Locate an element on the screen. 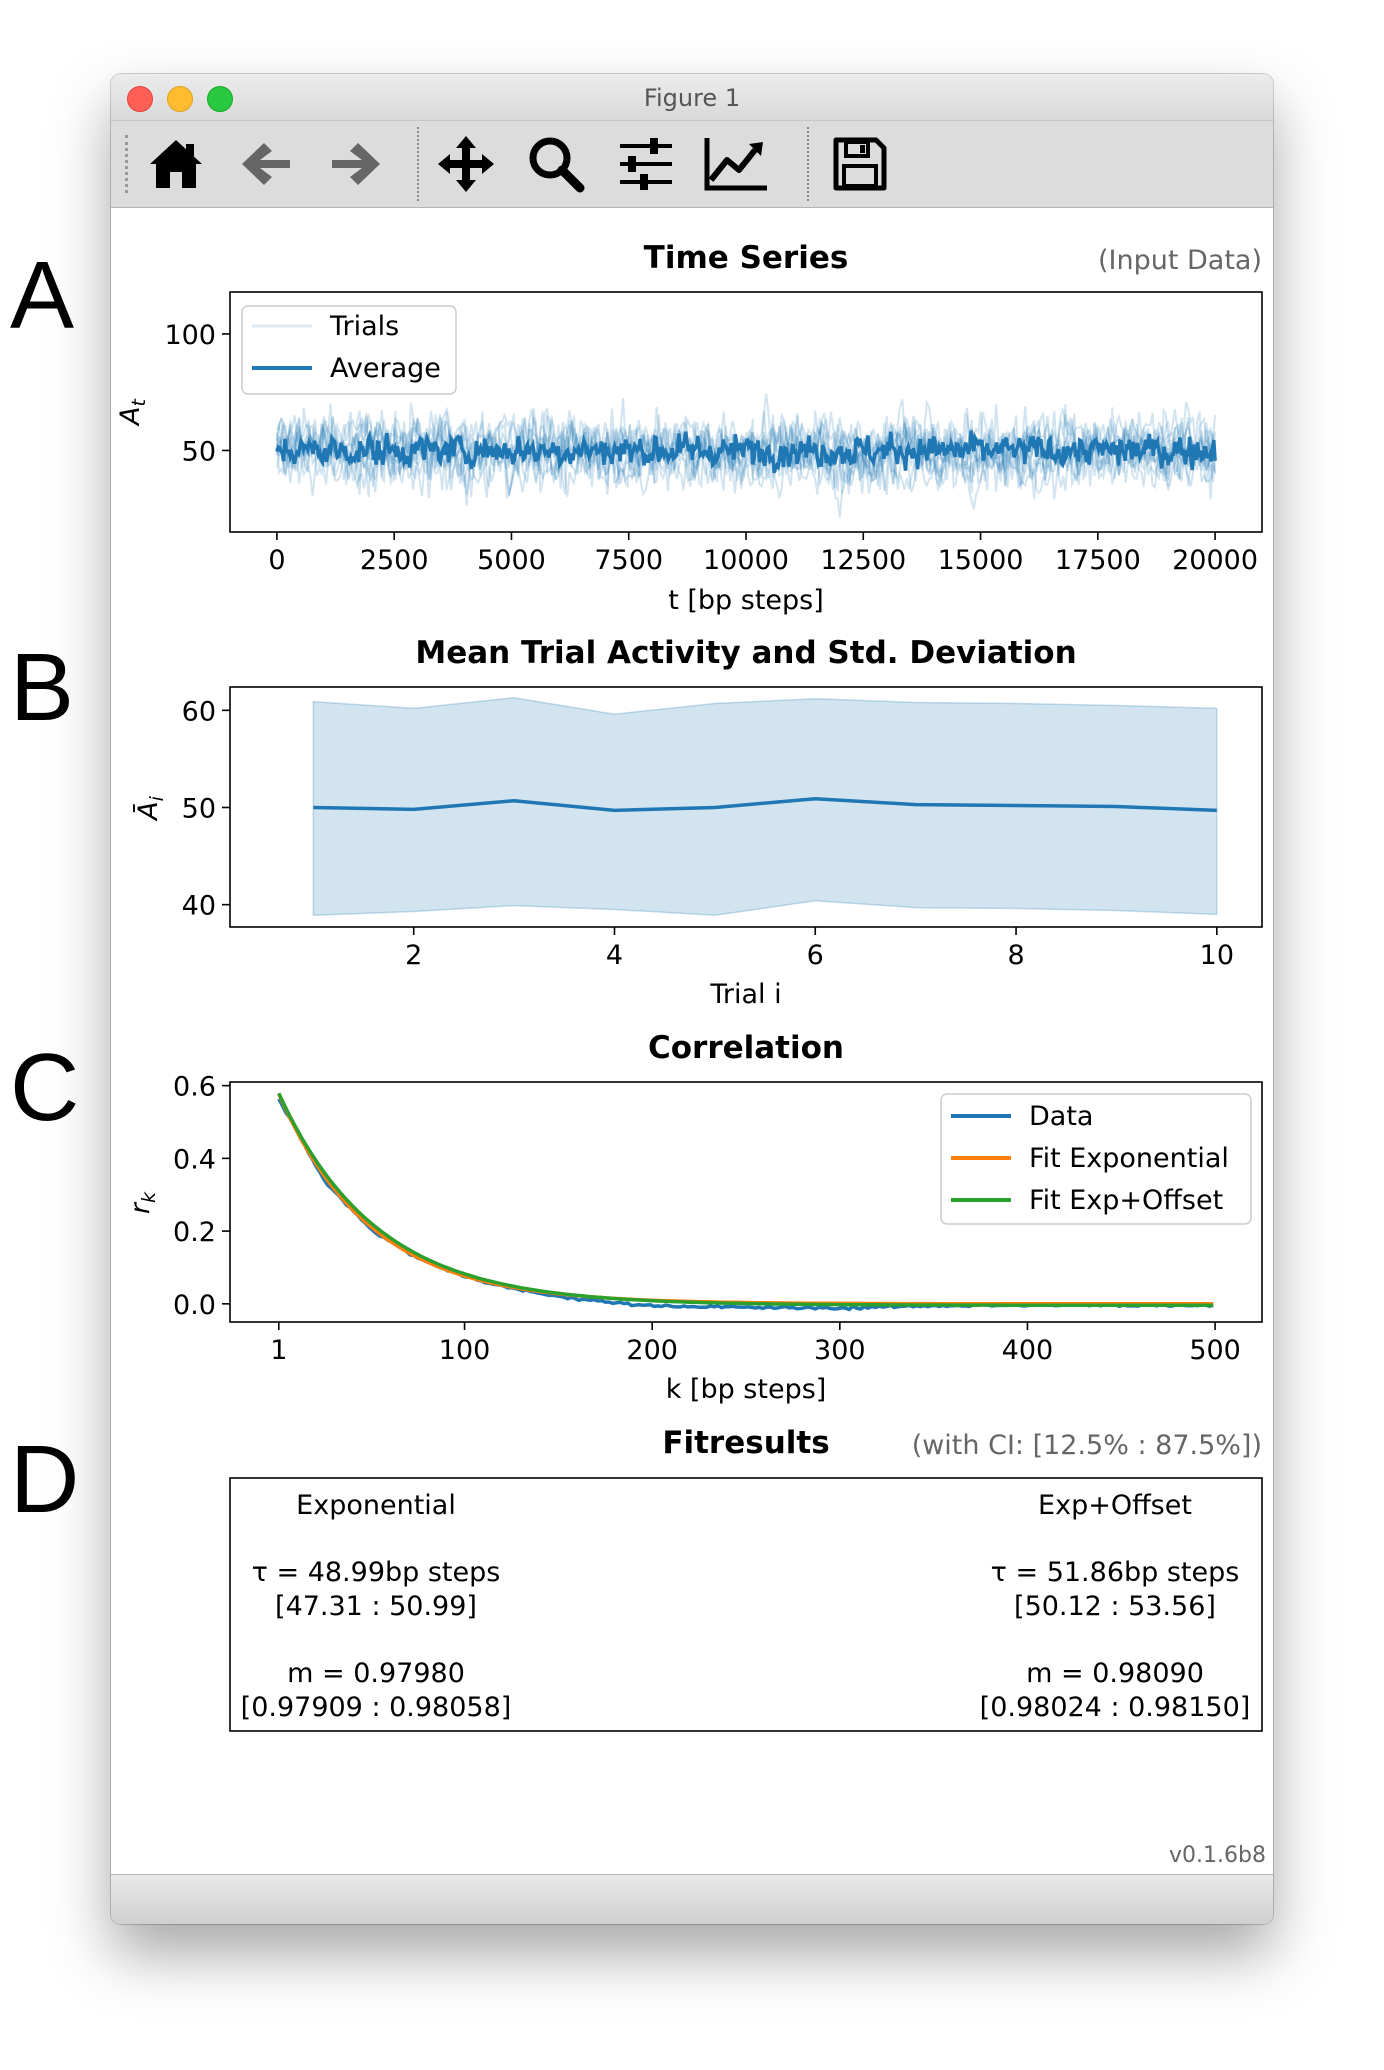 The width and height of the screenshot is (1384, 2070). x-tick-label: 5000 is located at coordinates (511, 560).